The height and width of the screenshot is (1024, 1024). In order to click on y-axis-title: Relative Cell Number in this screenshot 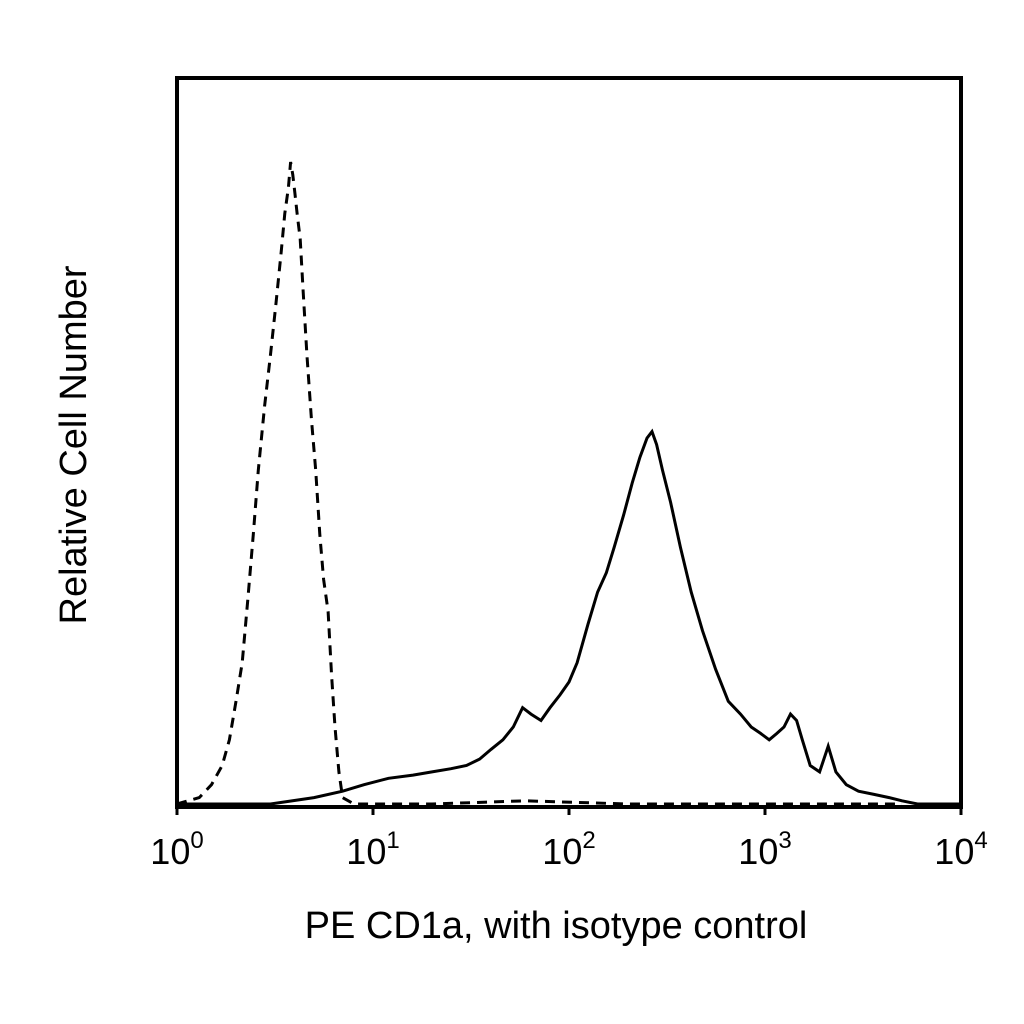, I will do `click(74, 444)`.